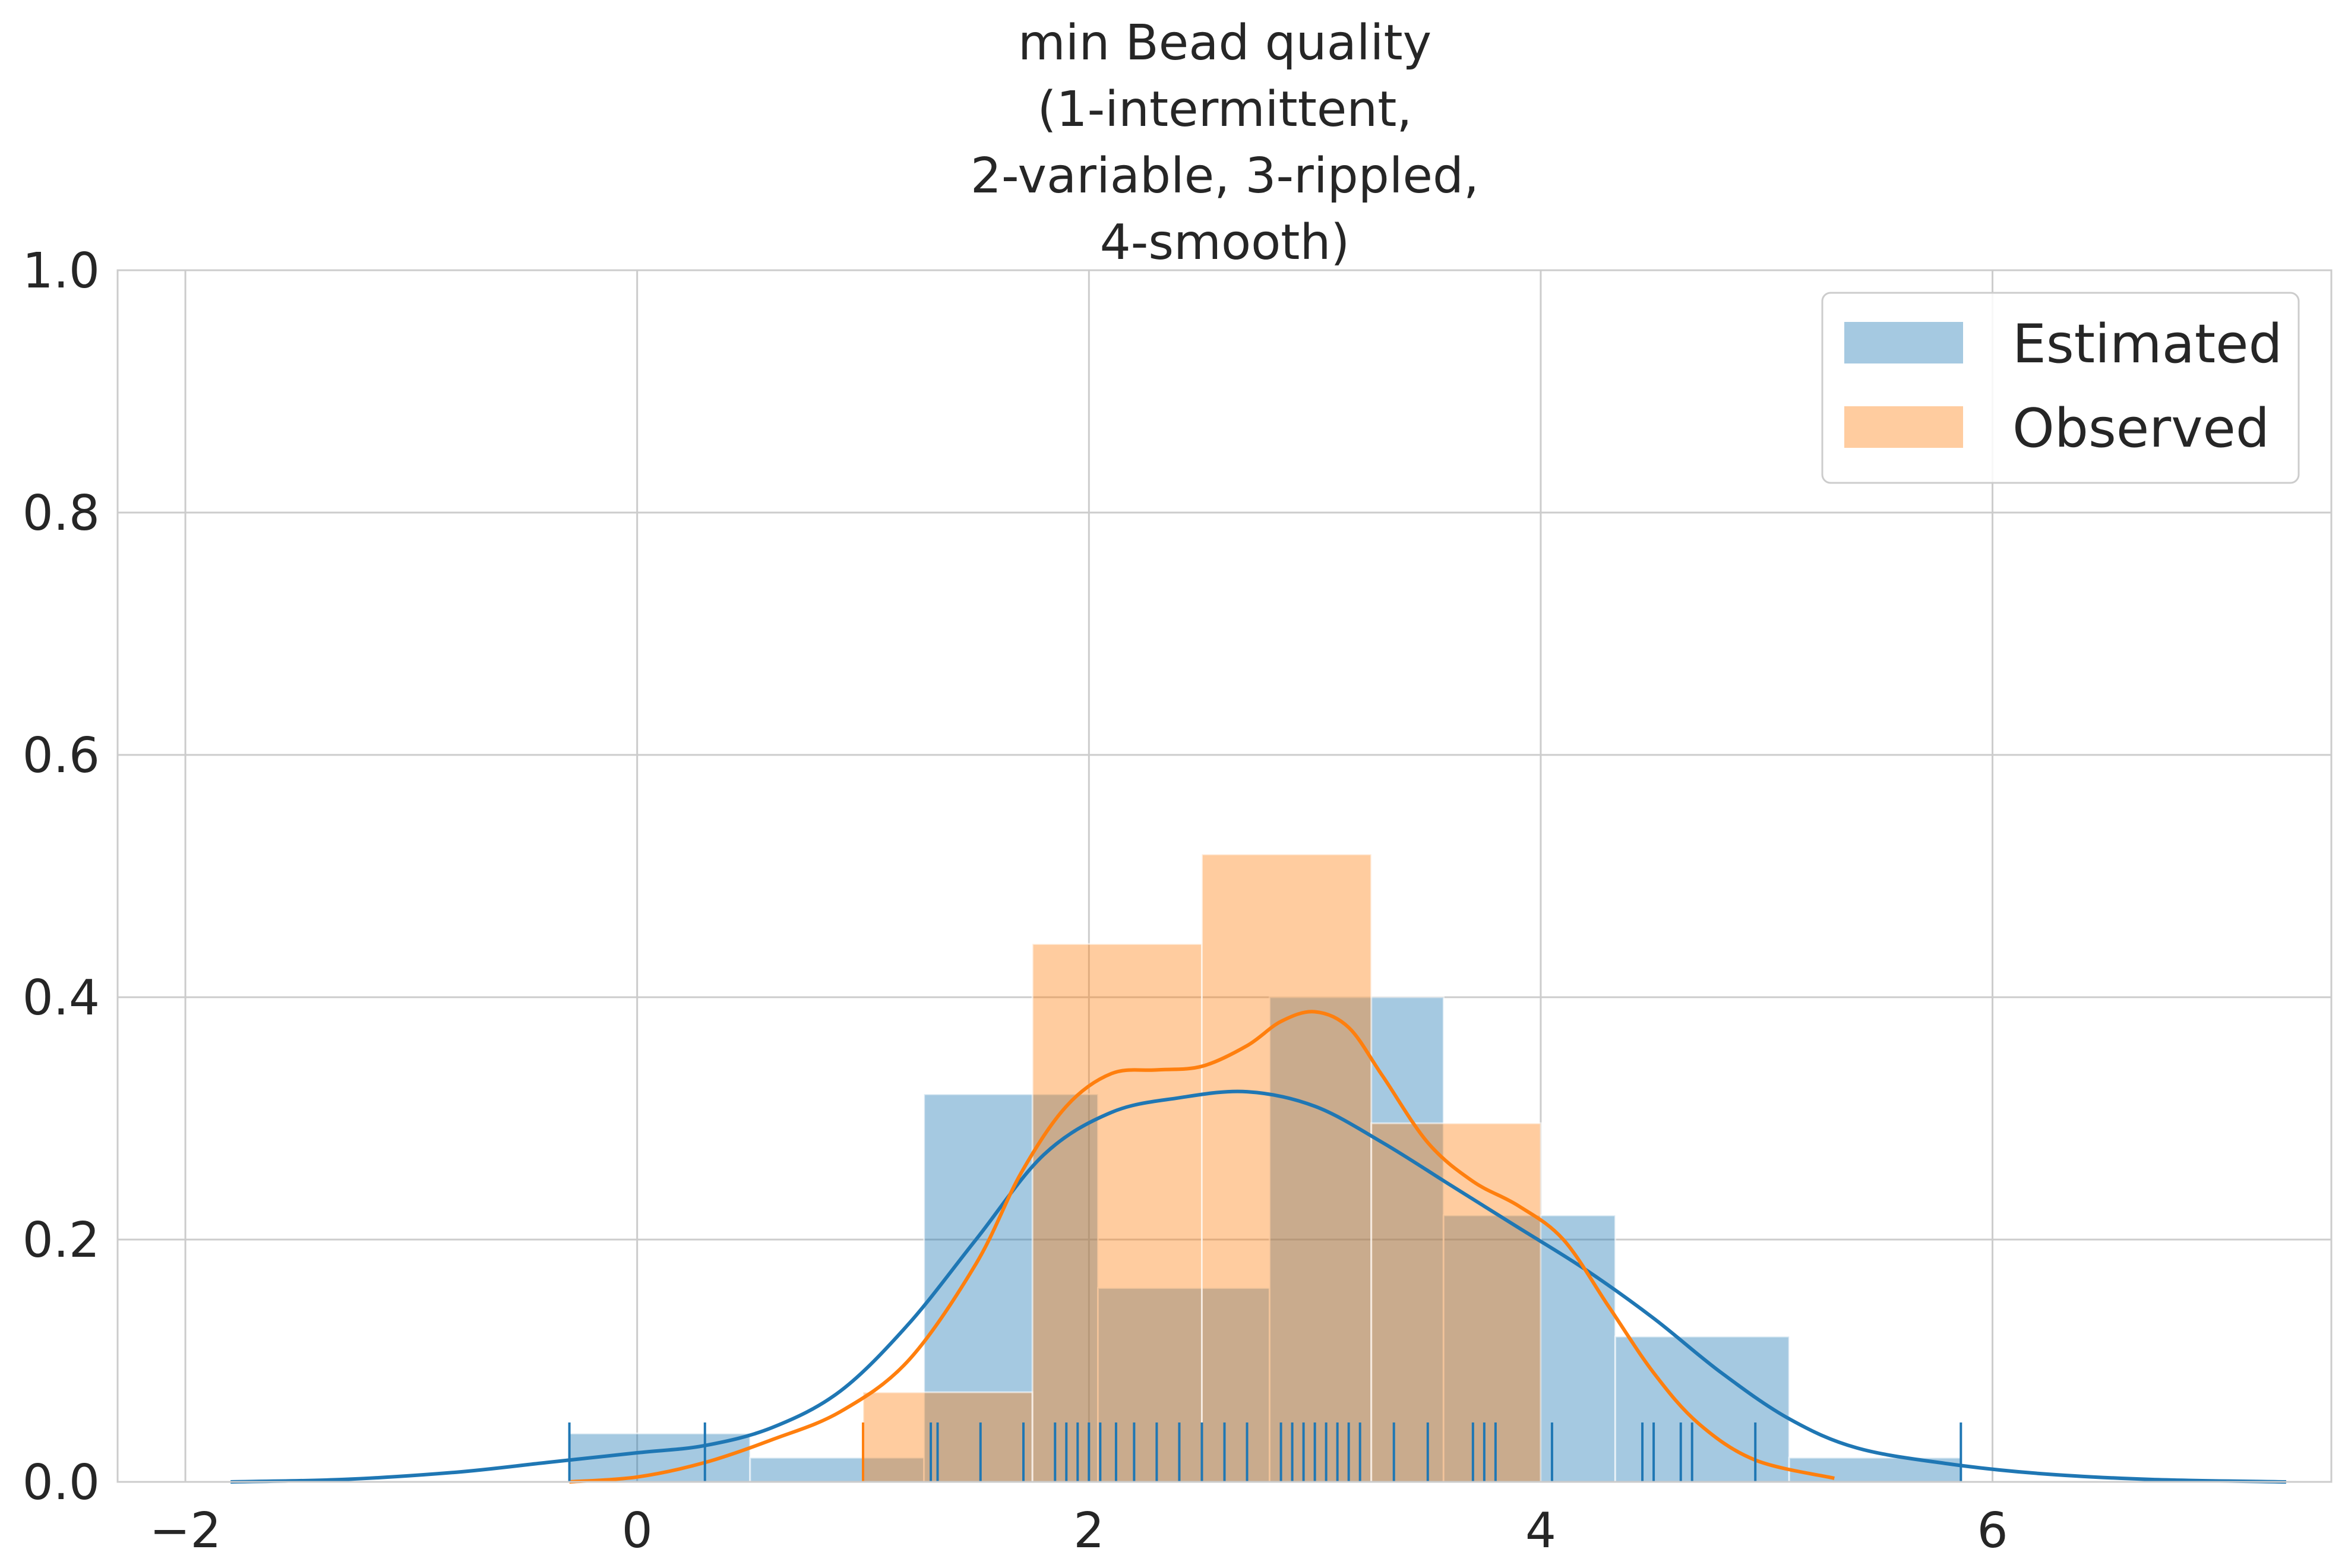 This screenshot has height=1568, width=2345. Describe the element at coordinates (62, 877) in the screenshot. I see `y-axis: 0.0 0.2 0.4 0.6 0.8 1.0` at that location.